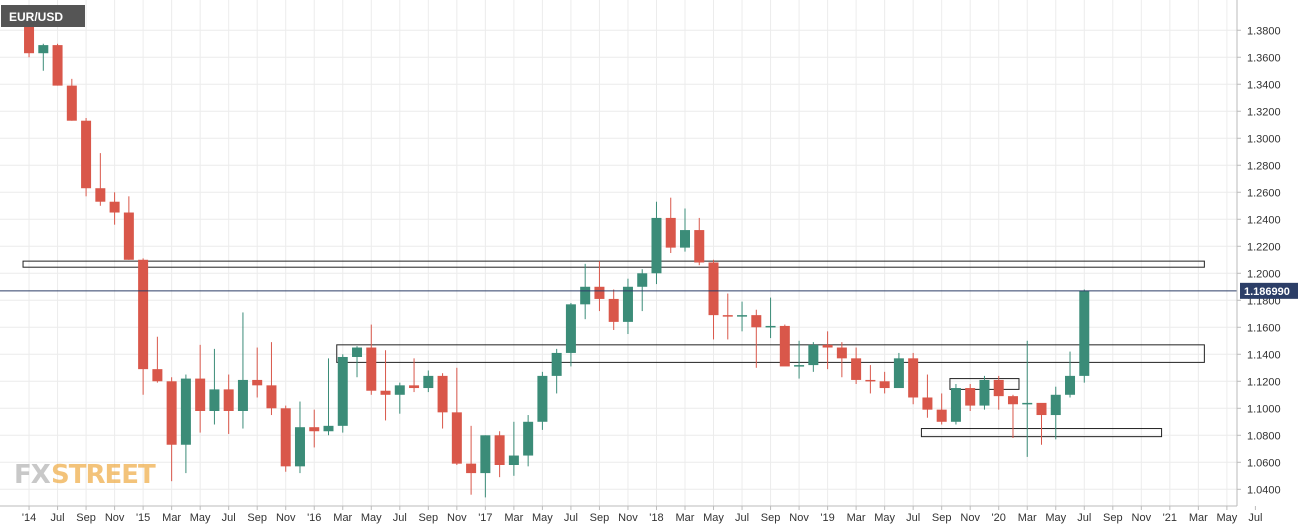  I want to click on x-tick-label: '18, so click(656, 518).